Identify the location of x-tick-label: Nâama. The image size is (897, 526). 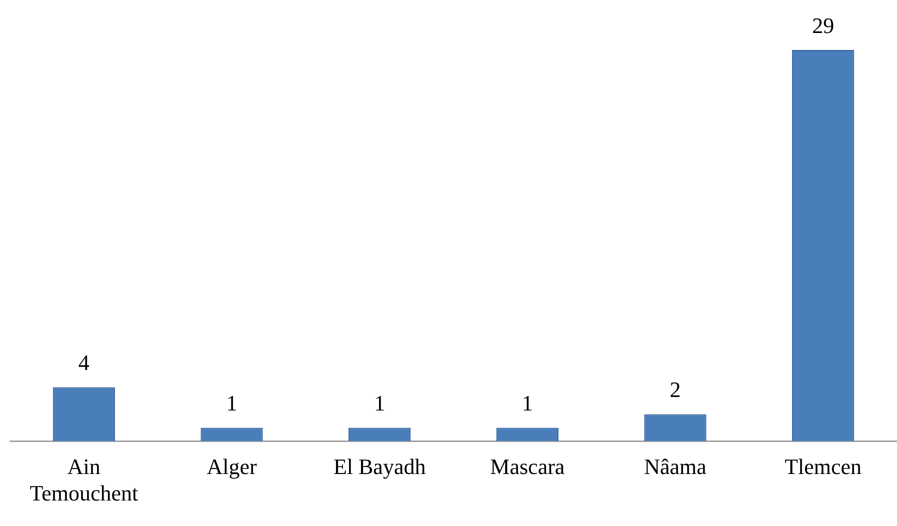
(675, 467).